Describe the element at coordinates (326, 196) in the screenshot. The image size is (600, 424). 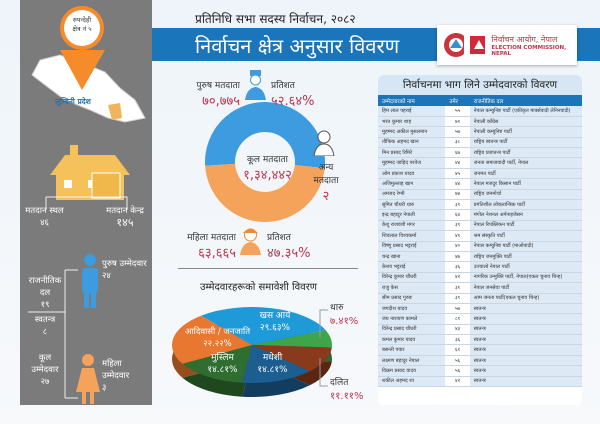
I see `other-voters: २` at that location.